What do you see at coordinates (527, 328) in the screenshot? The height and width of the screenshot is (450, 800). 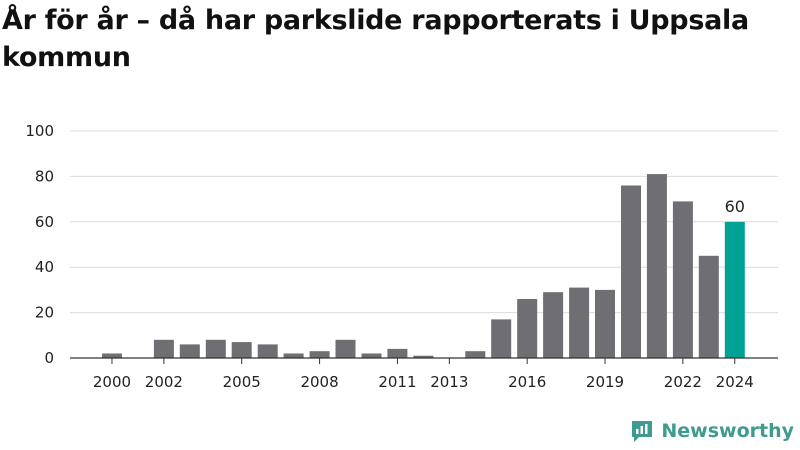 I see `bar-2016` at bounding box center [527, 328].